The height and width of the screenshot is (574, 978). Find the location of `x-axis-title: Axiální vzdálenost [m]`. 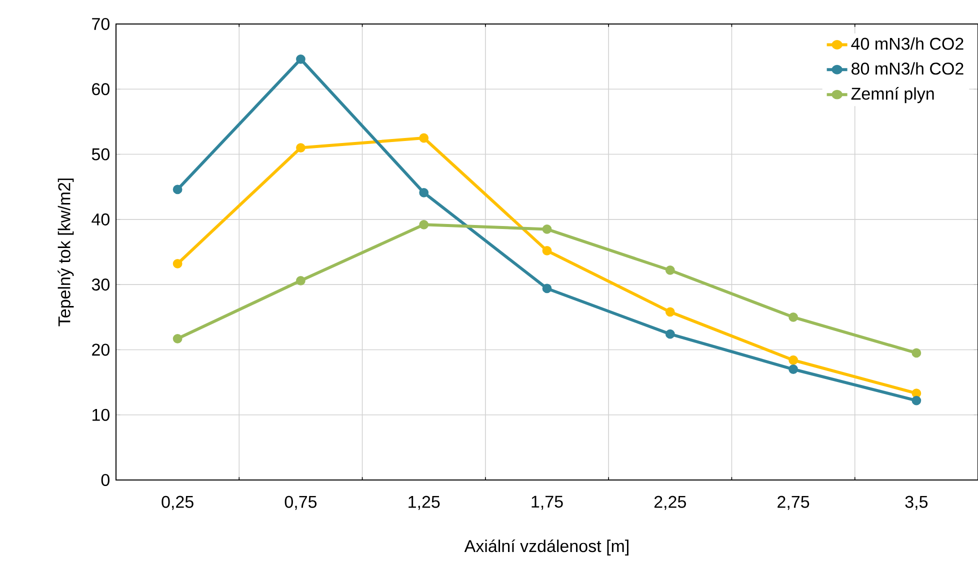

x-axis-title: Axiální vzdálenost [m] is located at coordinates (546, 547).